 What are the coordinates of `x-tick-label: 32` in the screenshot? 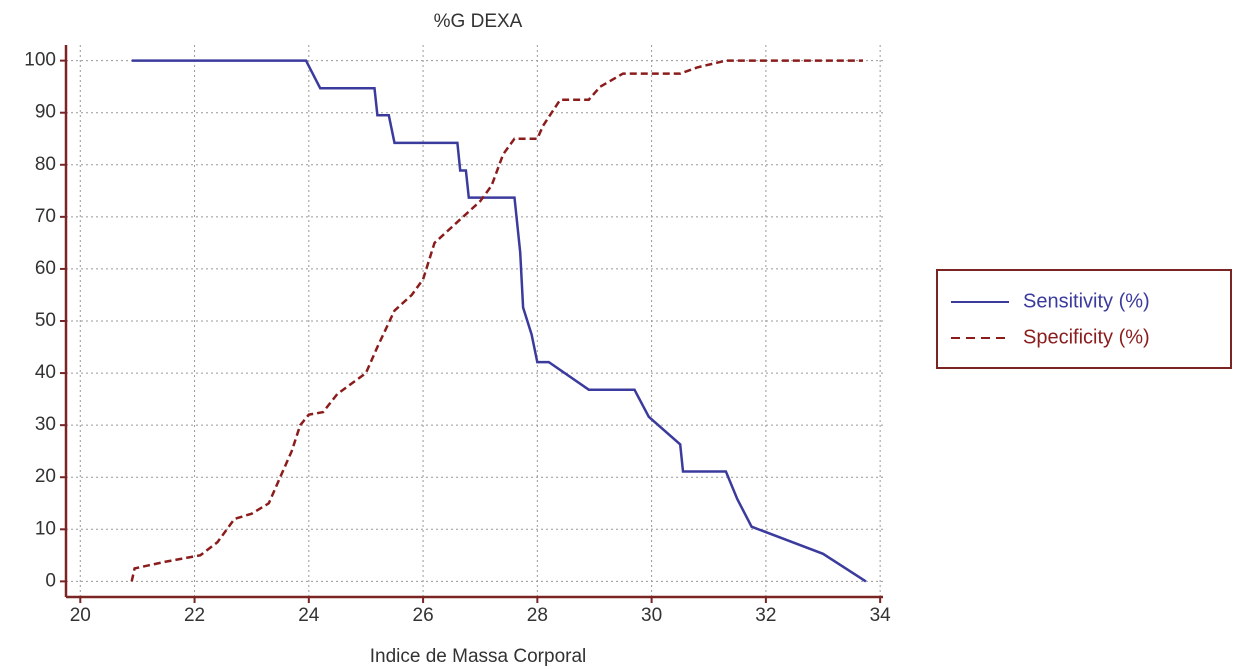 It's located at (765, 615).